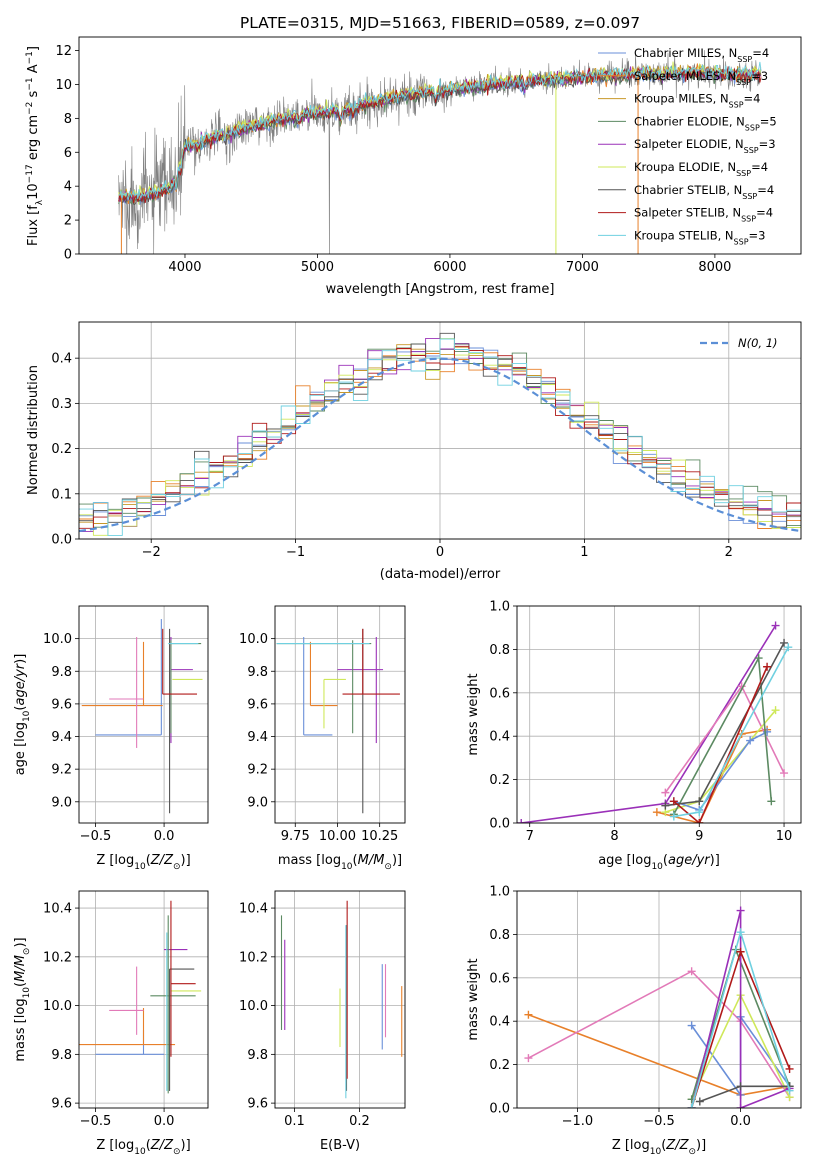  Describe the element at coordinates (143, 862) in the screenshot. I see `x-axis-label: Z [log10(Z/Z⊙)]` at that location.